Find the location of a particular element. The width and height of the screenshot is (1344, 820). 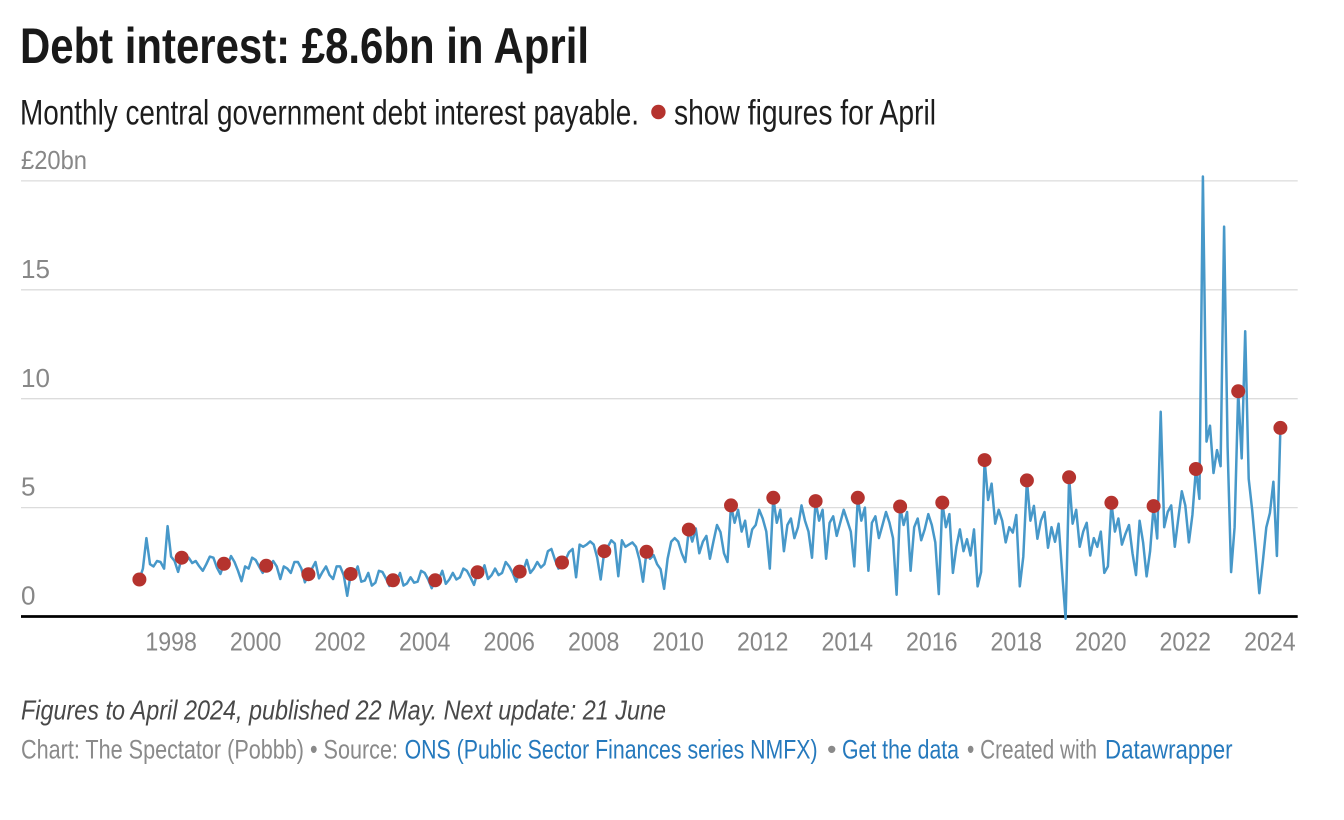

svg-text: 10 is located at coordinates (35, 378).